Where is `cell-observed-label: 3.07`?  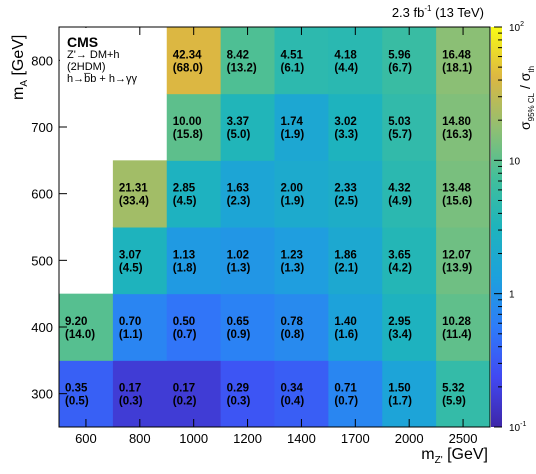 cell-observed-label: 3.07 is located at coordinates (130, 255).